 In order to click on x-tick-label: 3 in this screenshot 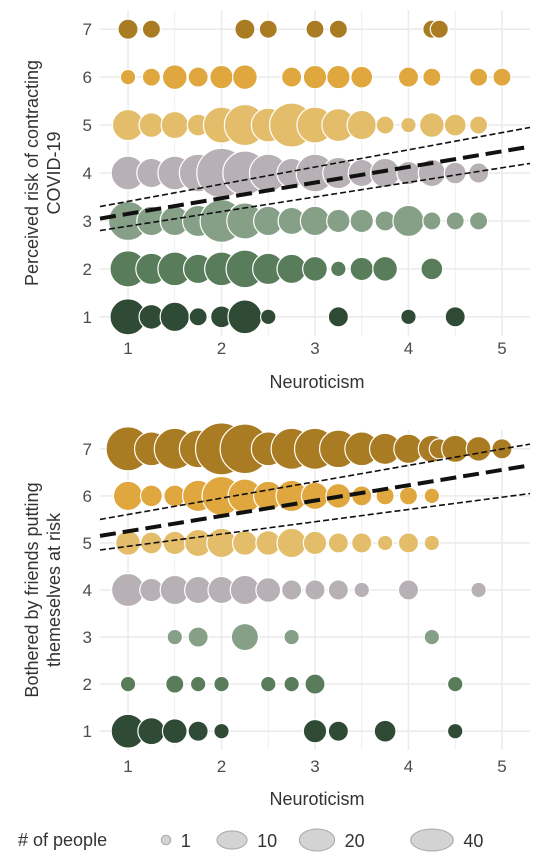, I will do `click(314, 766)`.